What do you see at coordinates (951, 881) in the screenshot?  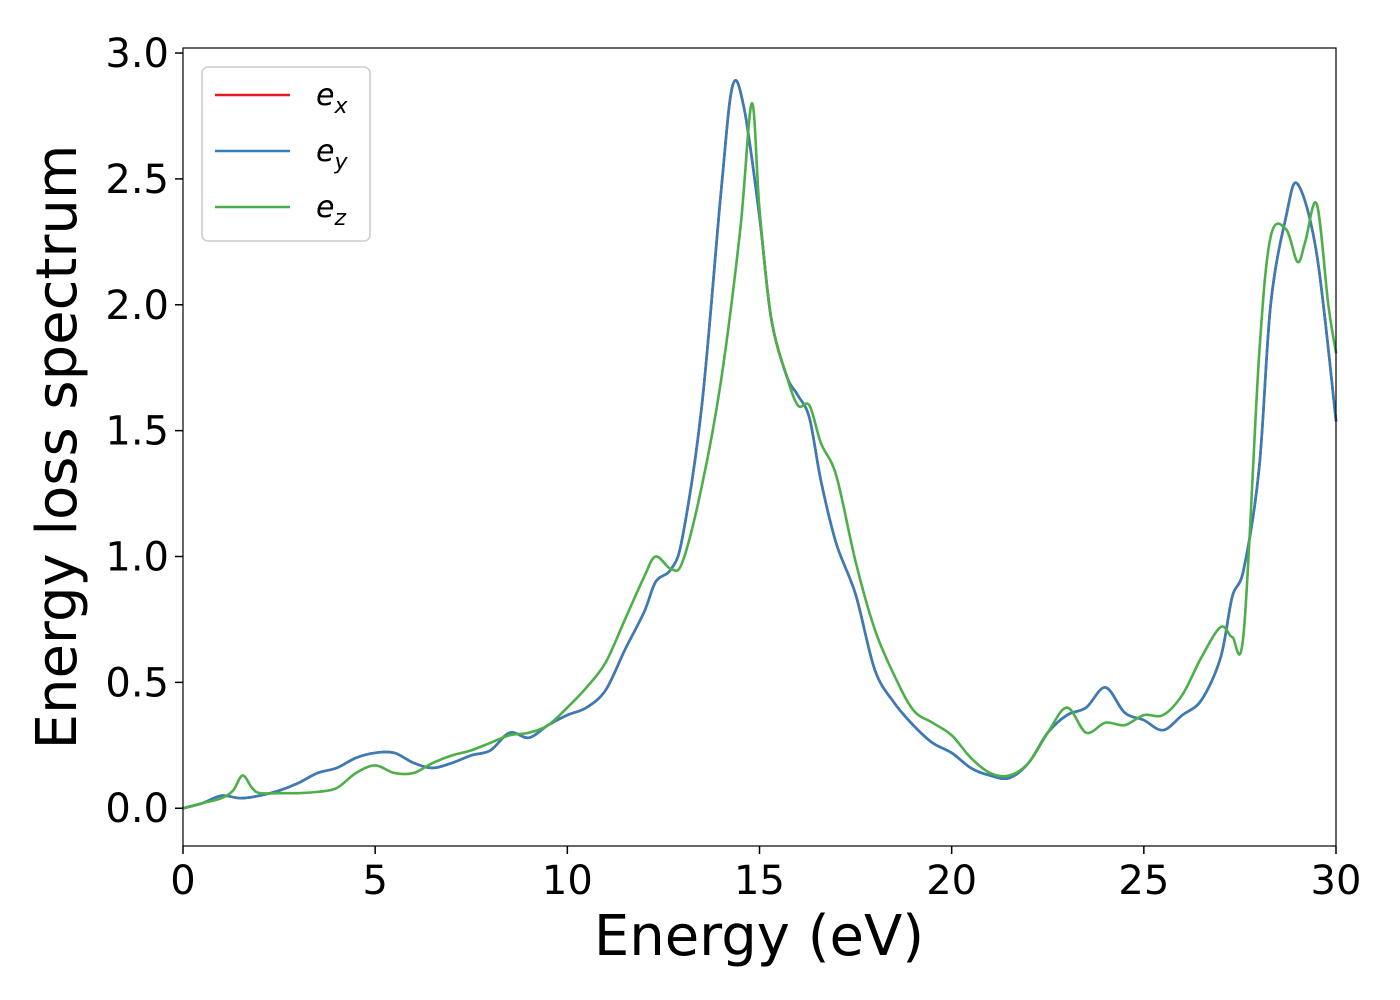 I see `x-tick-label: 20` at bounding box center [951, 881].